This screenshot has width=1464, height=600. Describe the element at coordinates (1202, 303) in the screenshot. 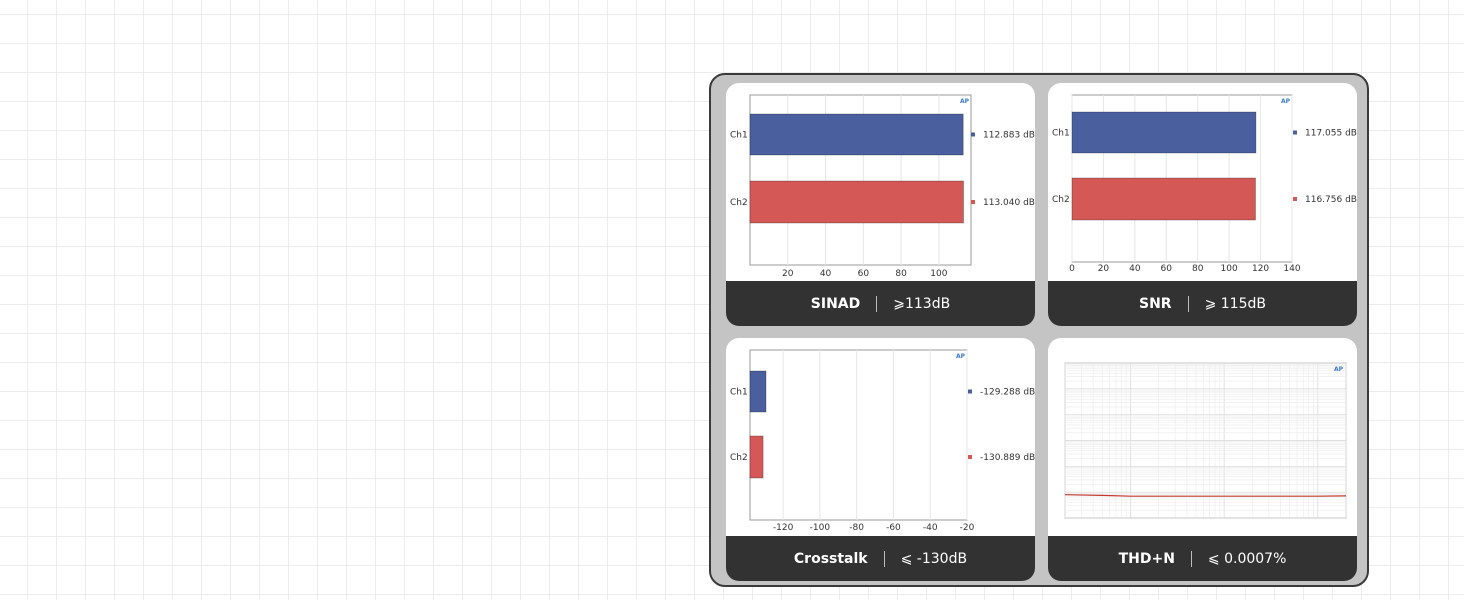

I see `snr-caption: SNR ⩾ 115dB` at that location.